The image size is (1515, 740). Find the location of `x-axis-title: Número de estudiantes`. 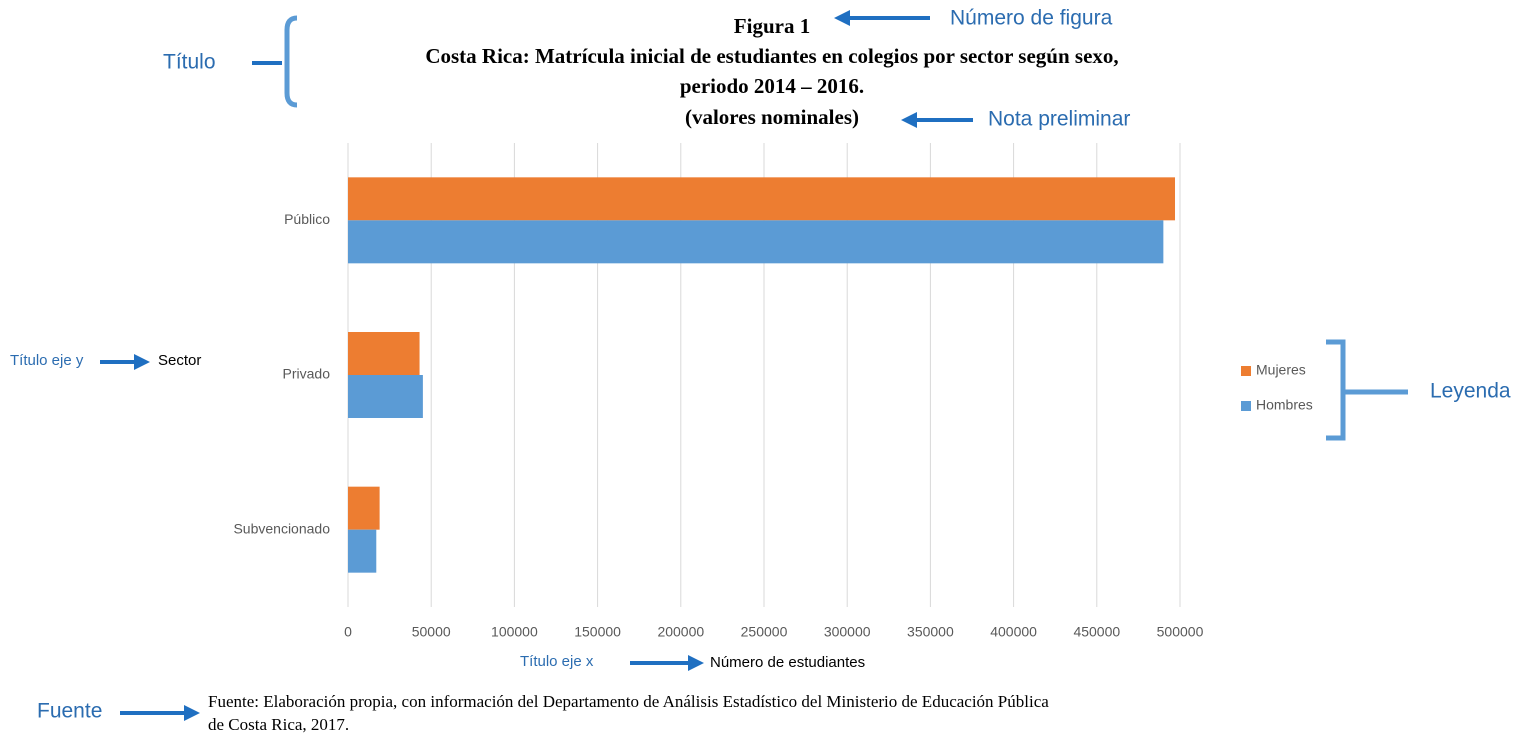

x-axis-title: Número de estudiantes is located at coordinates (787, 662).